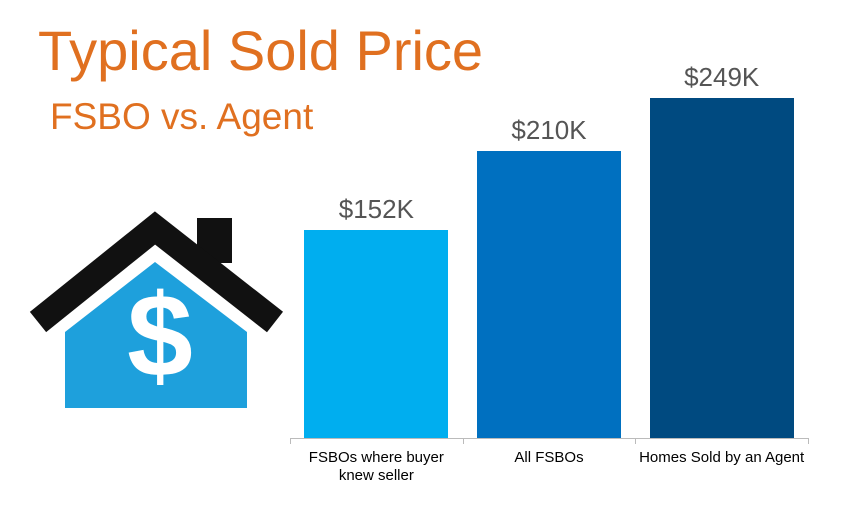 The image size is (851, 517). What do you see at coordinates (182, 116) in the screenshot?
I see `chart-subtitle: FSBO vs. Agent` at bounding box center [182, 116].